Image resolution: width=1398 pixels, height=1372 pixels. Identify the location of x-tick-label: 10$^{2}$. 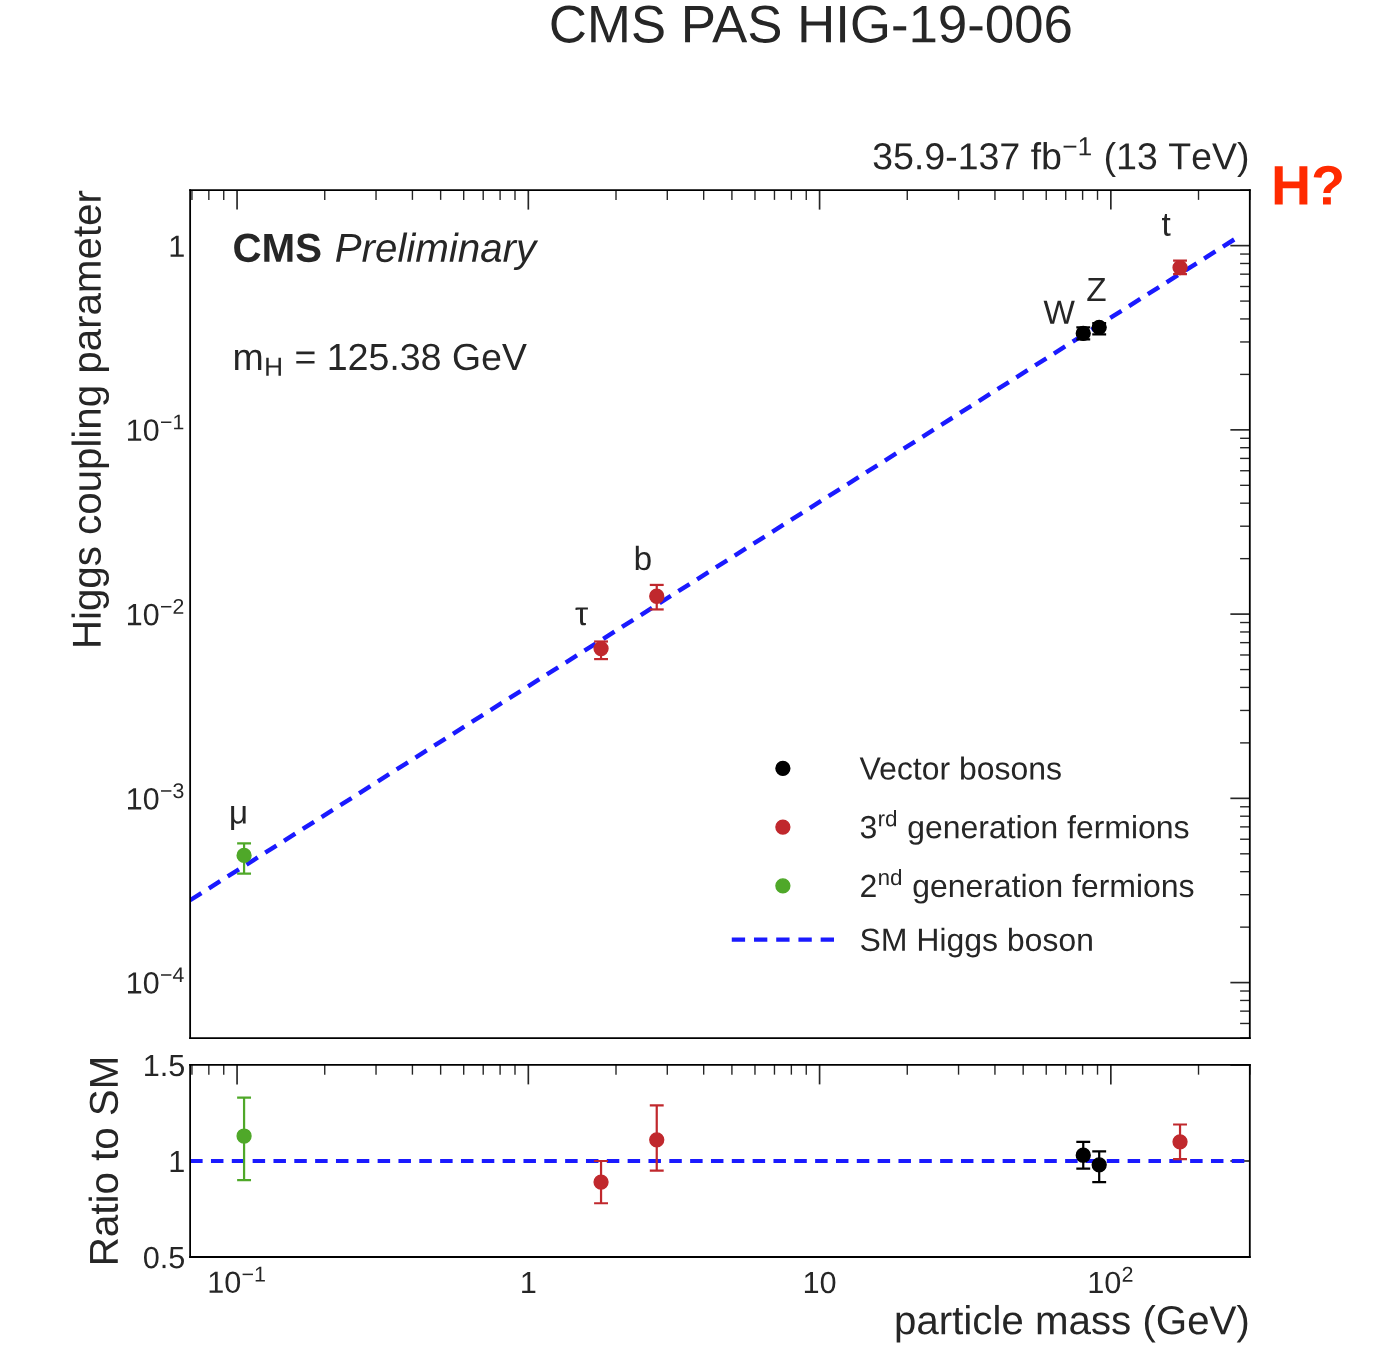
(1111, 1280).